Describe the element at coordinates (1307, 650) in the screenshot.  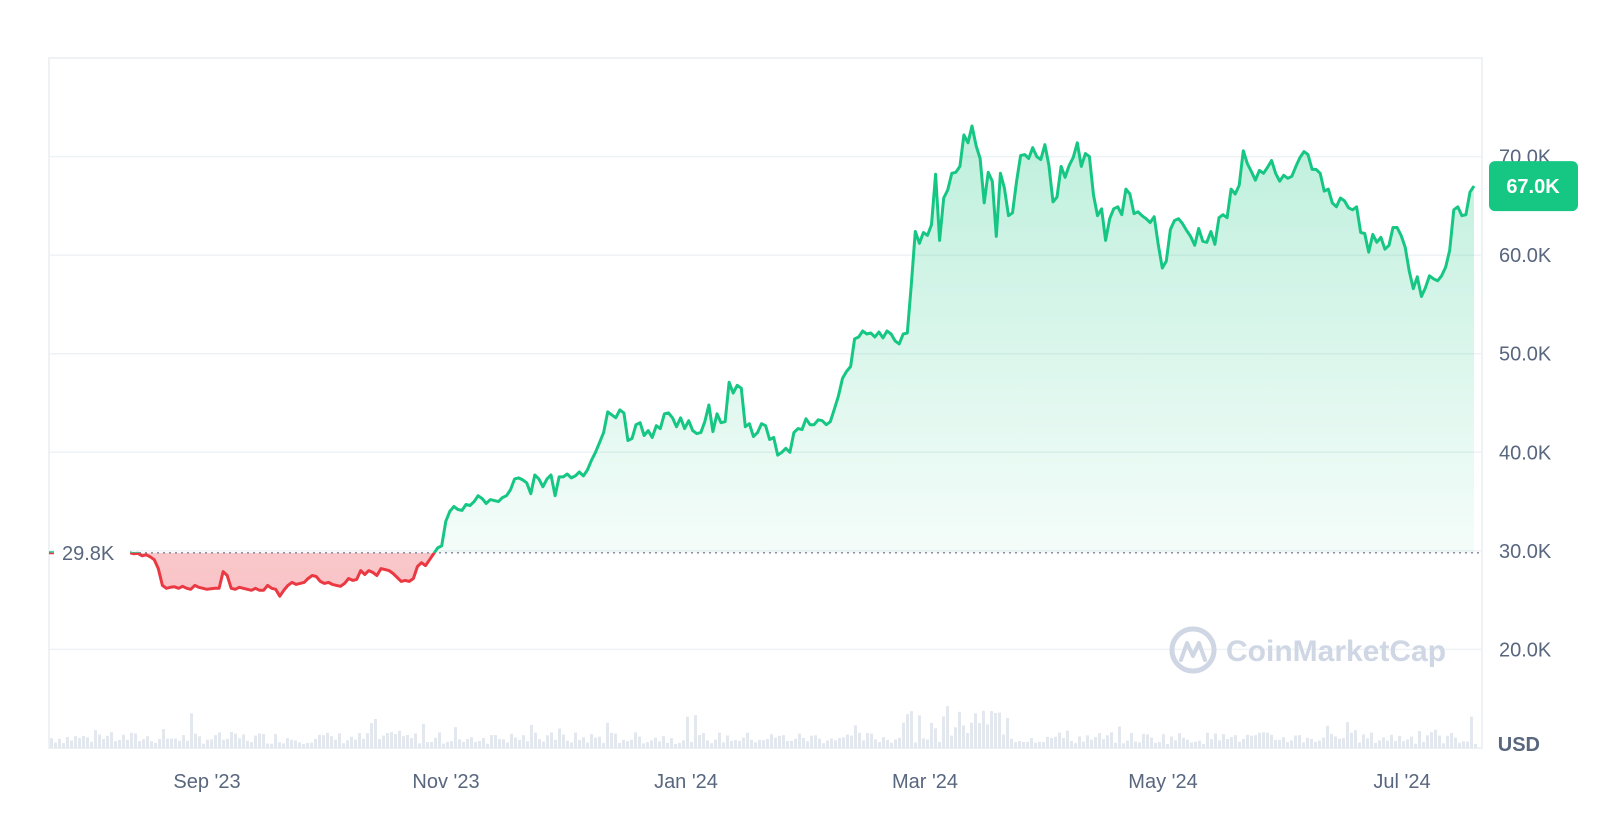
I see `watermark-logo: CoinMarketCap` at that location.